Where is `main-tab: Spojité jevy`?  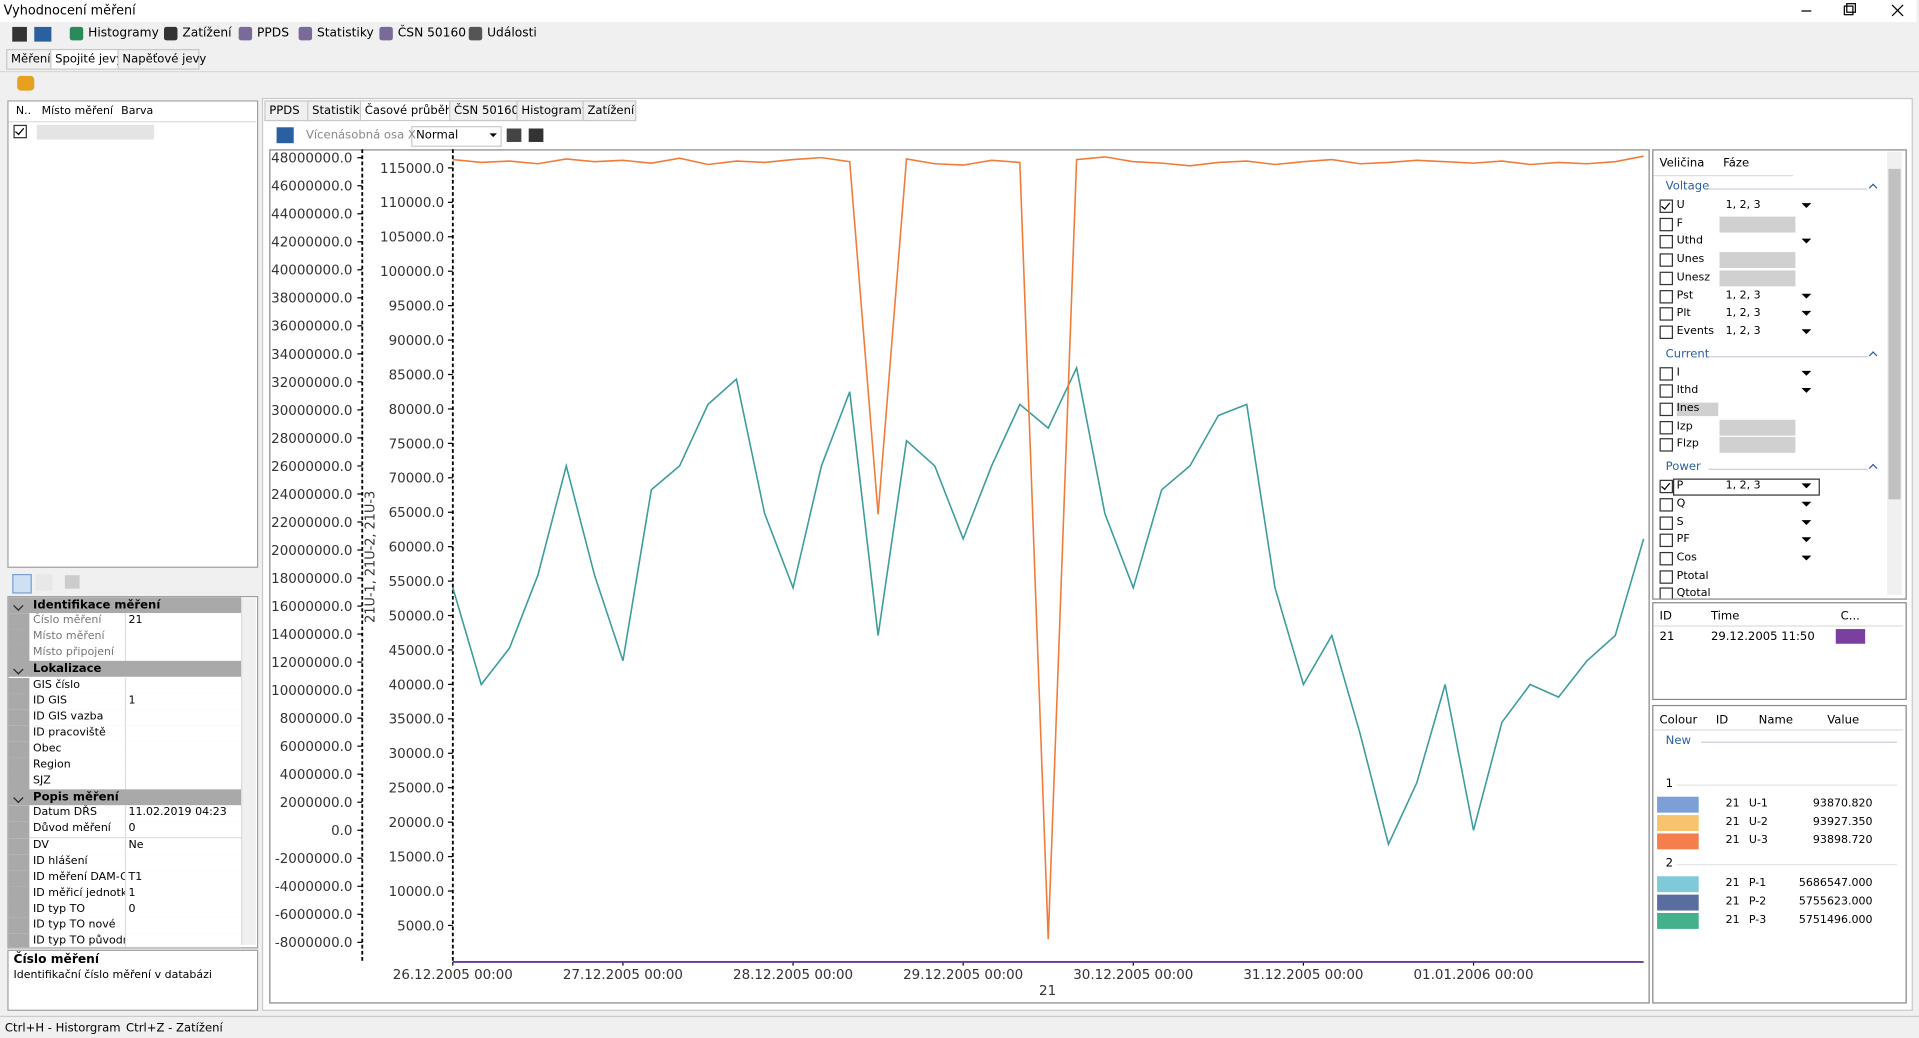
main-tab: Spojité jevy is located at coordinates (85, 59).